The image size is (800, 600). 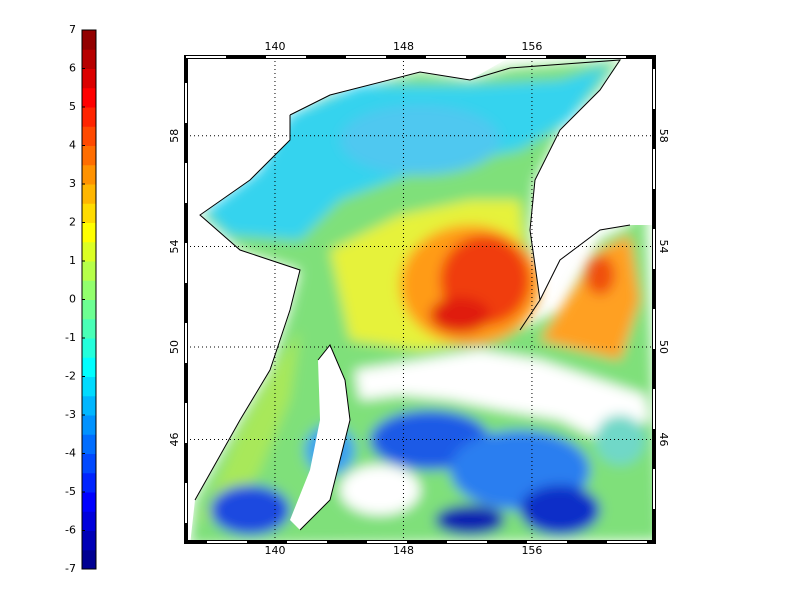 I want to click on colorbar-tick-label: -5, so click(x=70, y=491).